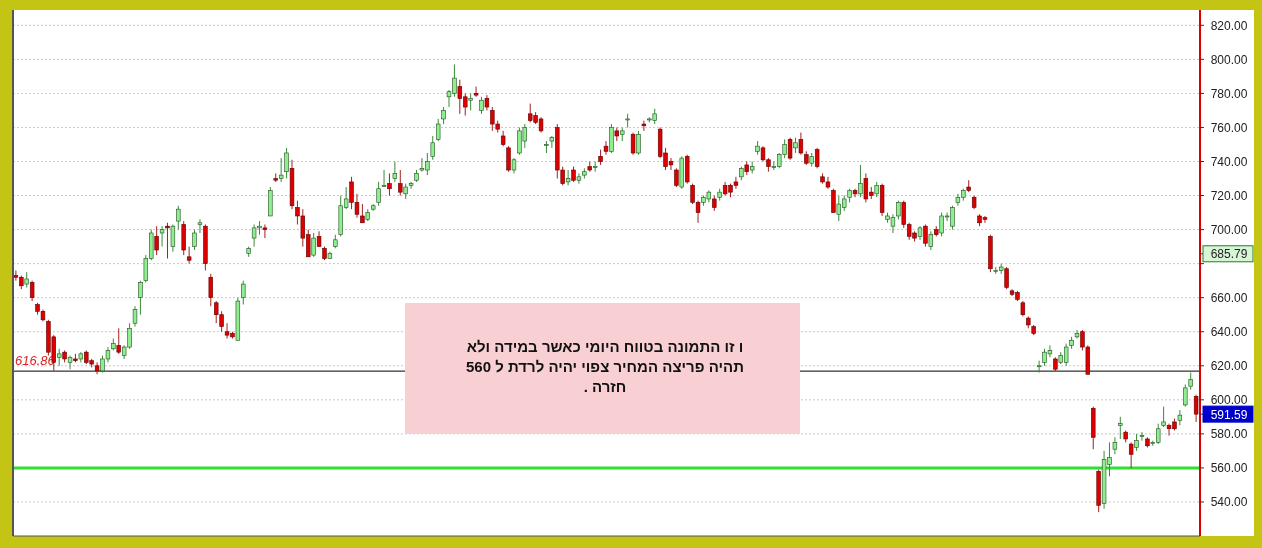  Describe the element at coordinates (1229, 468) in the screenshot. I see `y-tick-label: 560.00` at that location.